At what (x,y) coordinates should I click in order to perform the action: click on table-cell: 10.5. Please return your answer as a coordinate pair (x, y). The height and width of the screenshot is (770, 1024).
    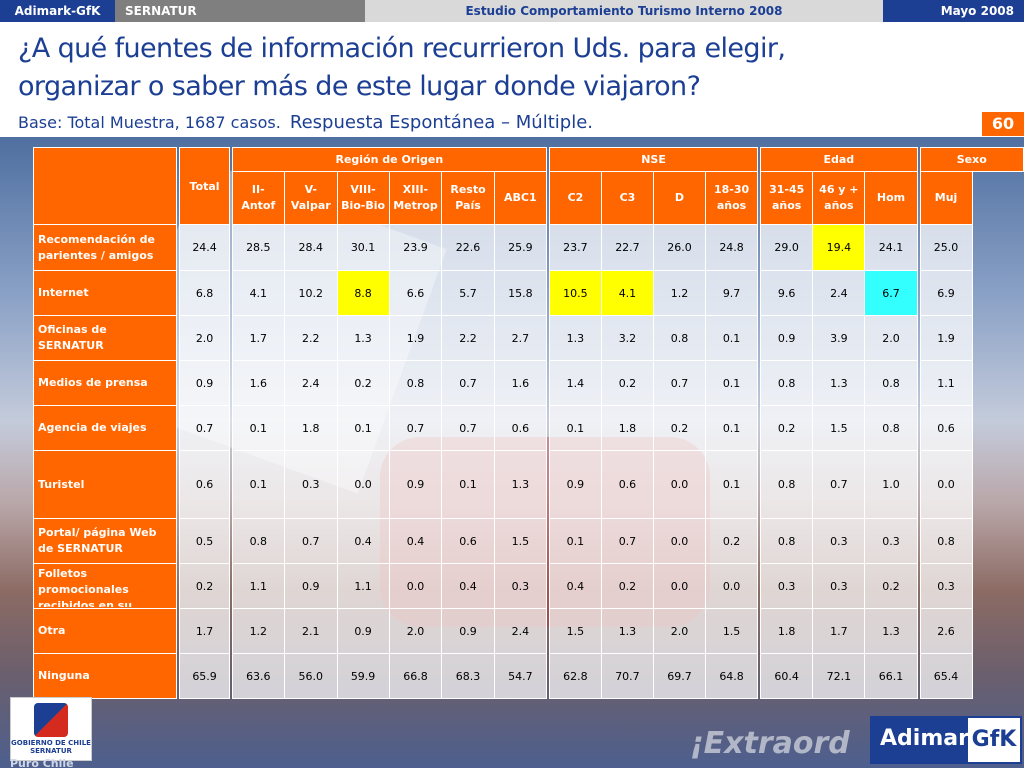
    Looking at the image, I should click on (575, 293).